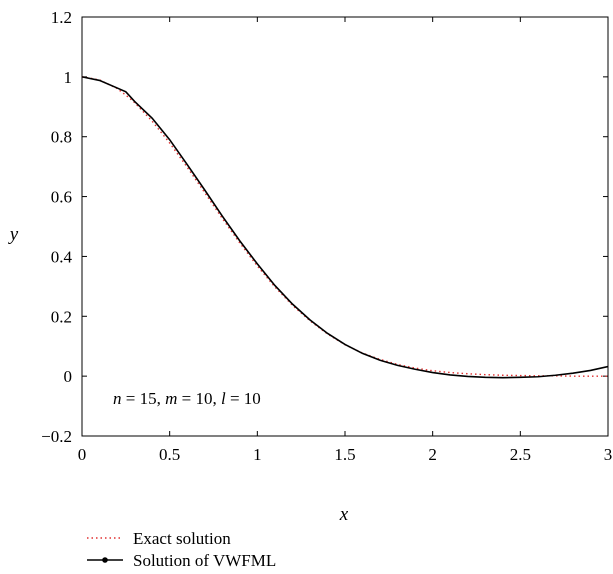 The image size is (613, 574). I want to click on legend: Exact solution Solution of VWFML, so click(181, 549).